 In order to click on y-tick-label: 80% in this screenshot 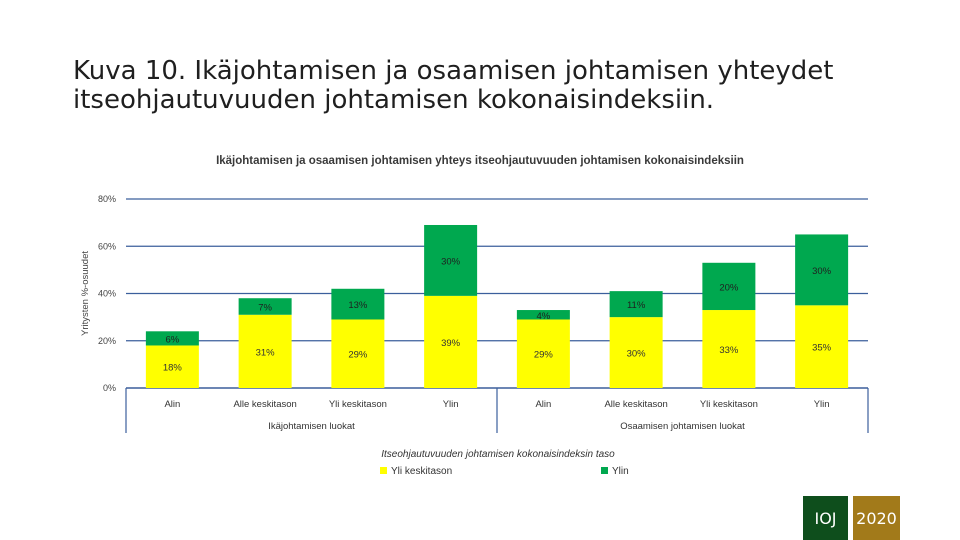, I will do `click(107, 199)`.